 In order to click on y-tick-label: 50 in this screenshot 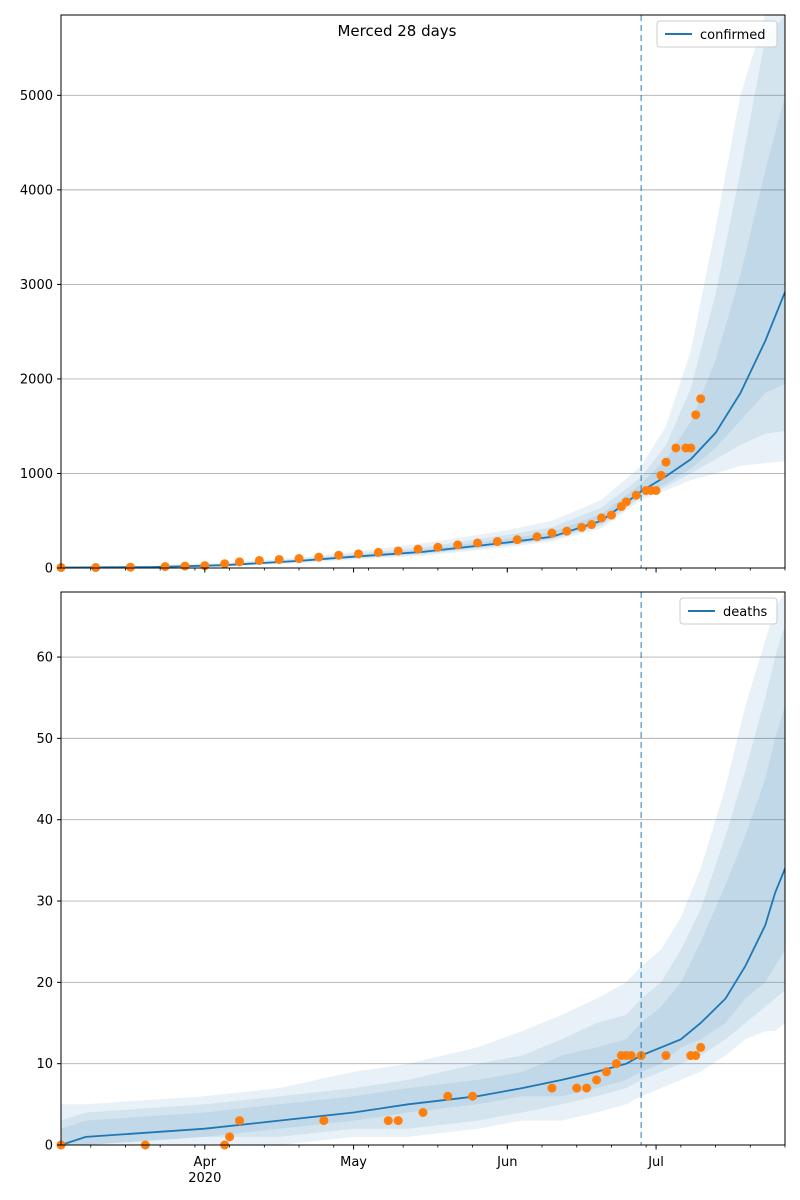, I will do `click(44, 739)`.